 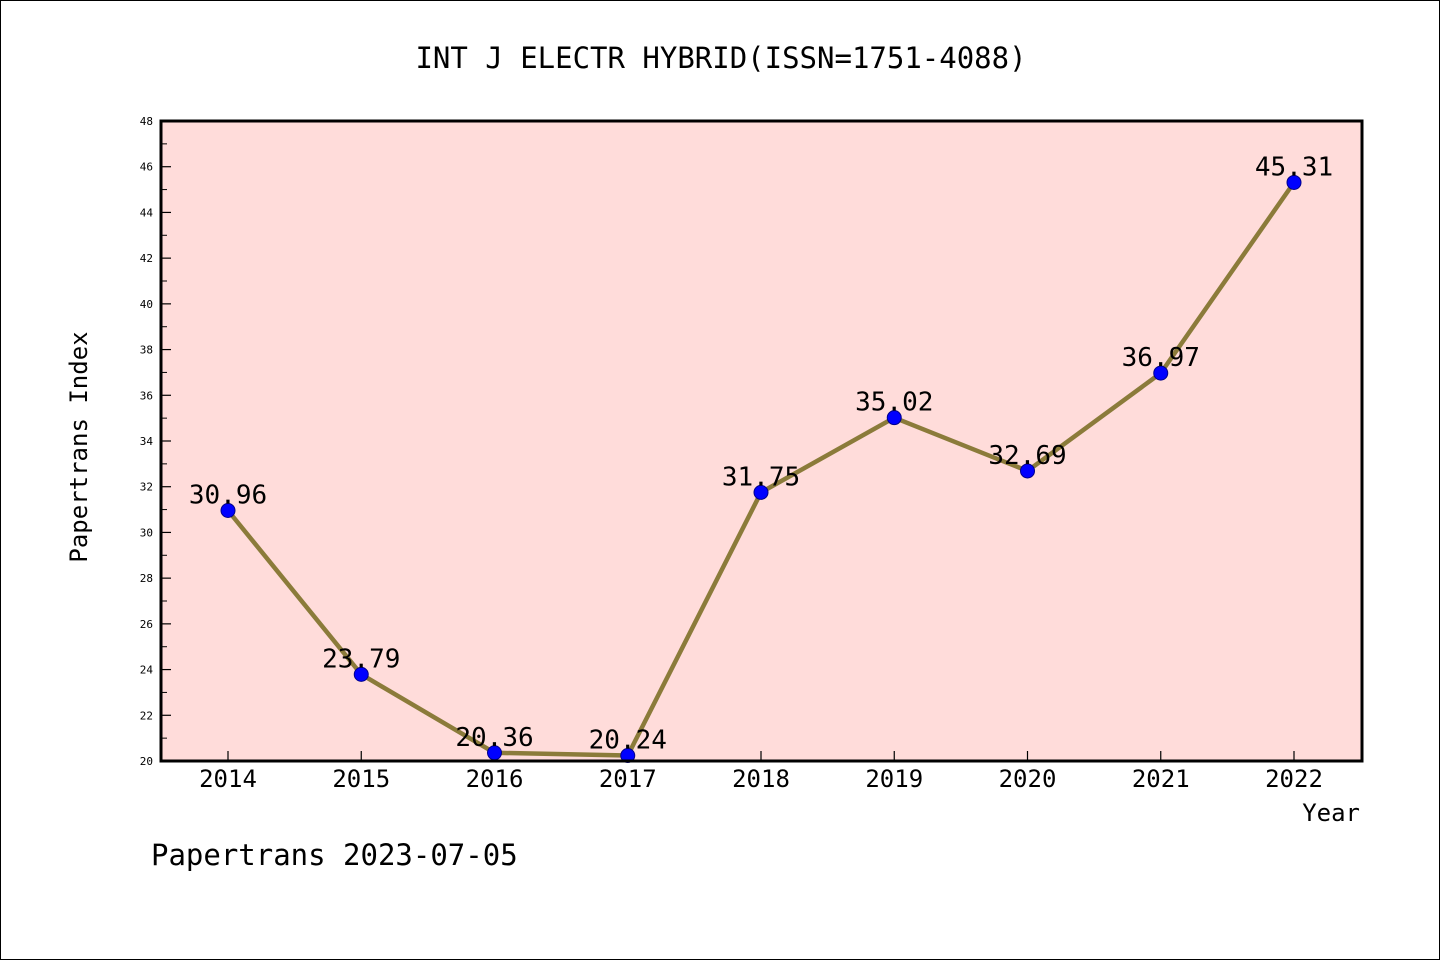 What do you see at coordinates (1028, 779) in the screenshot?
I see `x-tick-label: 2020` at bounding box center [1028, 779].